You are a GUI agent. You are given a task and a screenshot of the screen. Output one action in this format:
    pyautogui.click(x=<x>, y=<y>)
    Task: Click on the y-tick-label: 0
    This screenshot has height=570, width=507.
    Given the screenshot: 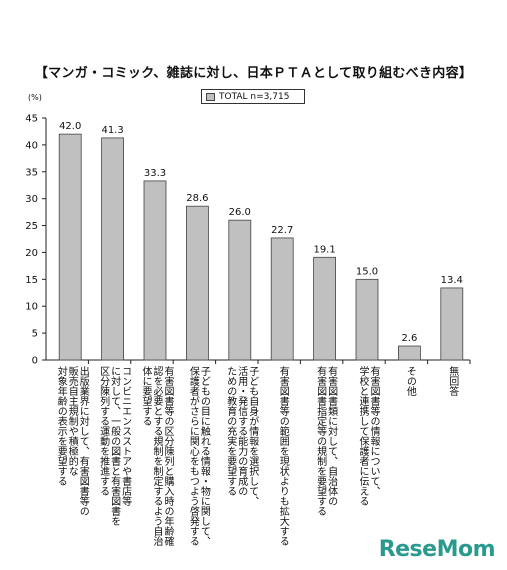 What is the action you would take?
    pyautogui.click(x=35, y=361)
    